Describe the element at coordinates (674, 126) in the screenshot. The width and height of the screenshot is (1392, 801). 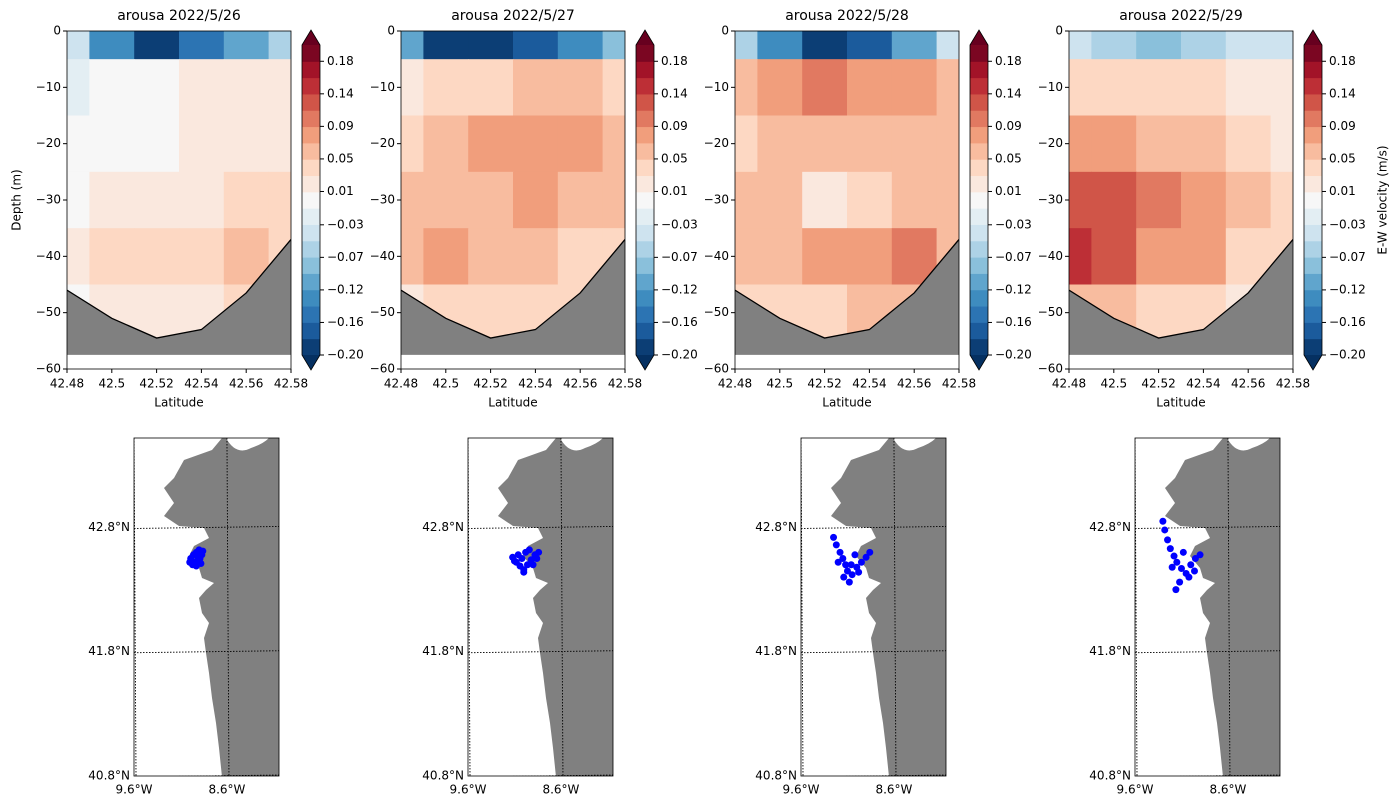
I see `colorbar-tick-label: 0.09` at that location.